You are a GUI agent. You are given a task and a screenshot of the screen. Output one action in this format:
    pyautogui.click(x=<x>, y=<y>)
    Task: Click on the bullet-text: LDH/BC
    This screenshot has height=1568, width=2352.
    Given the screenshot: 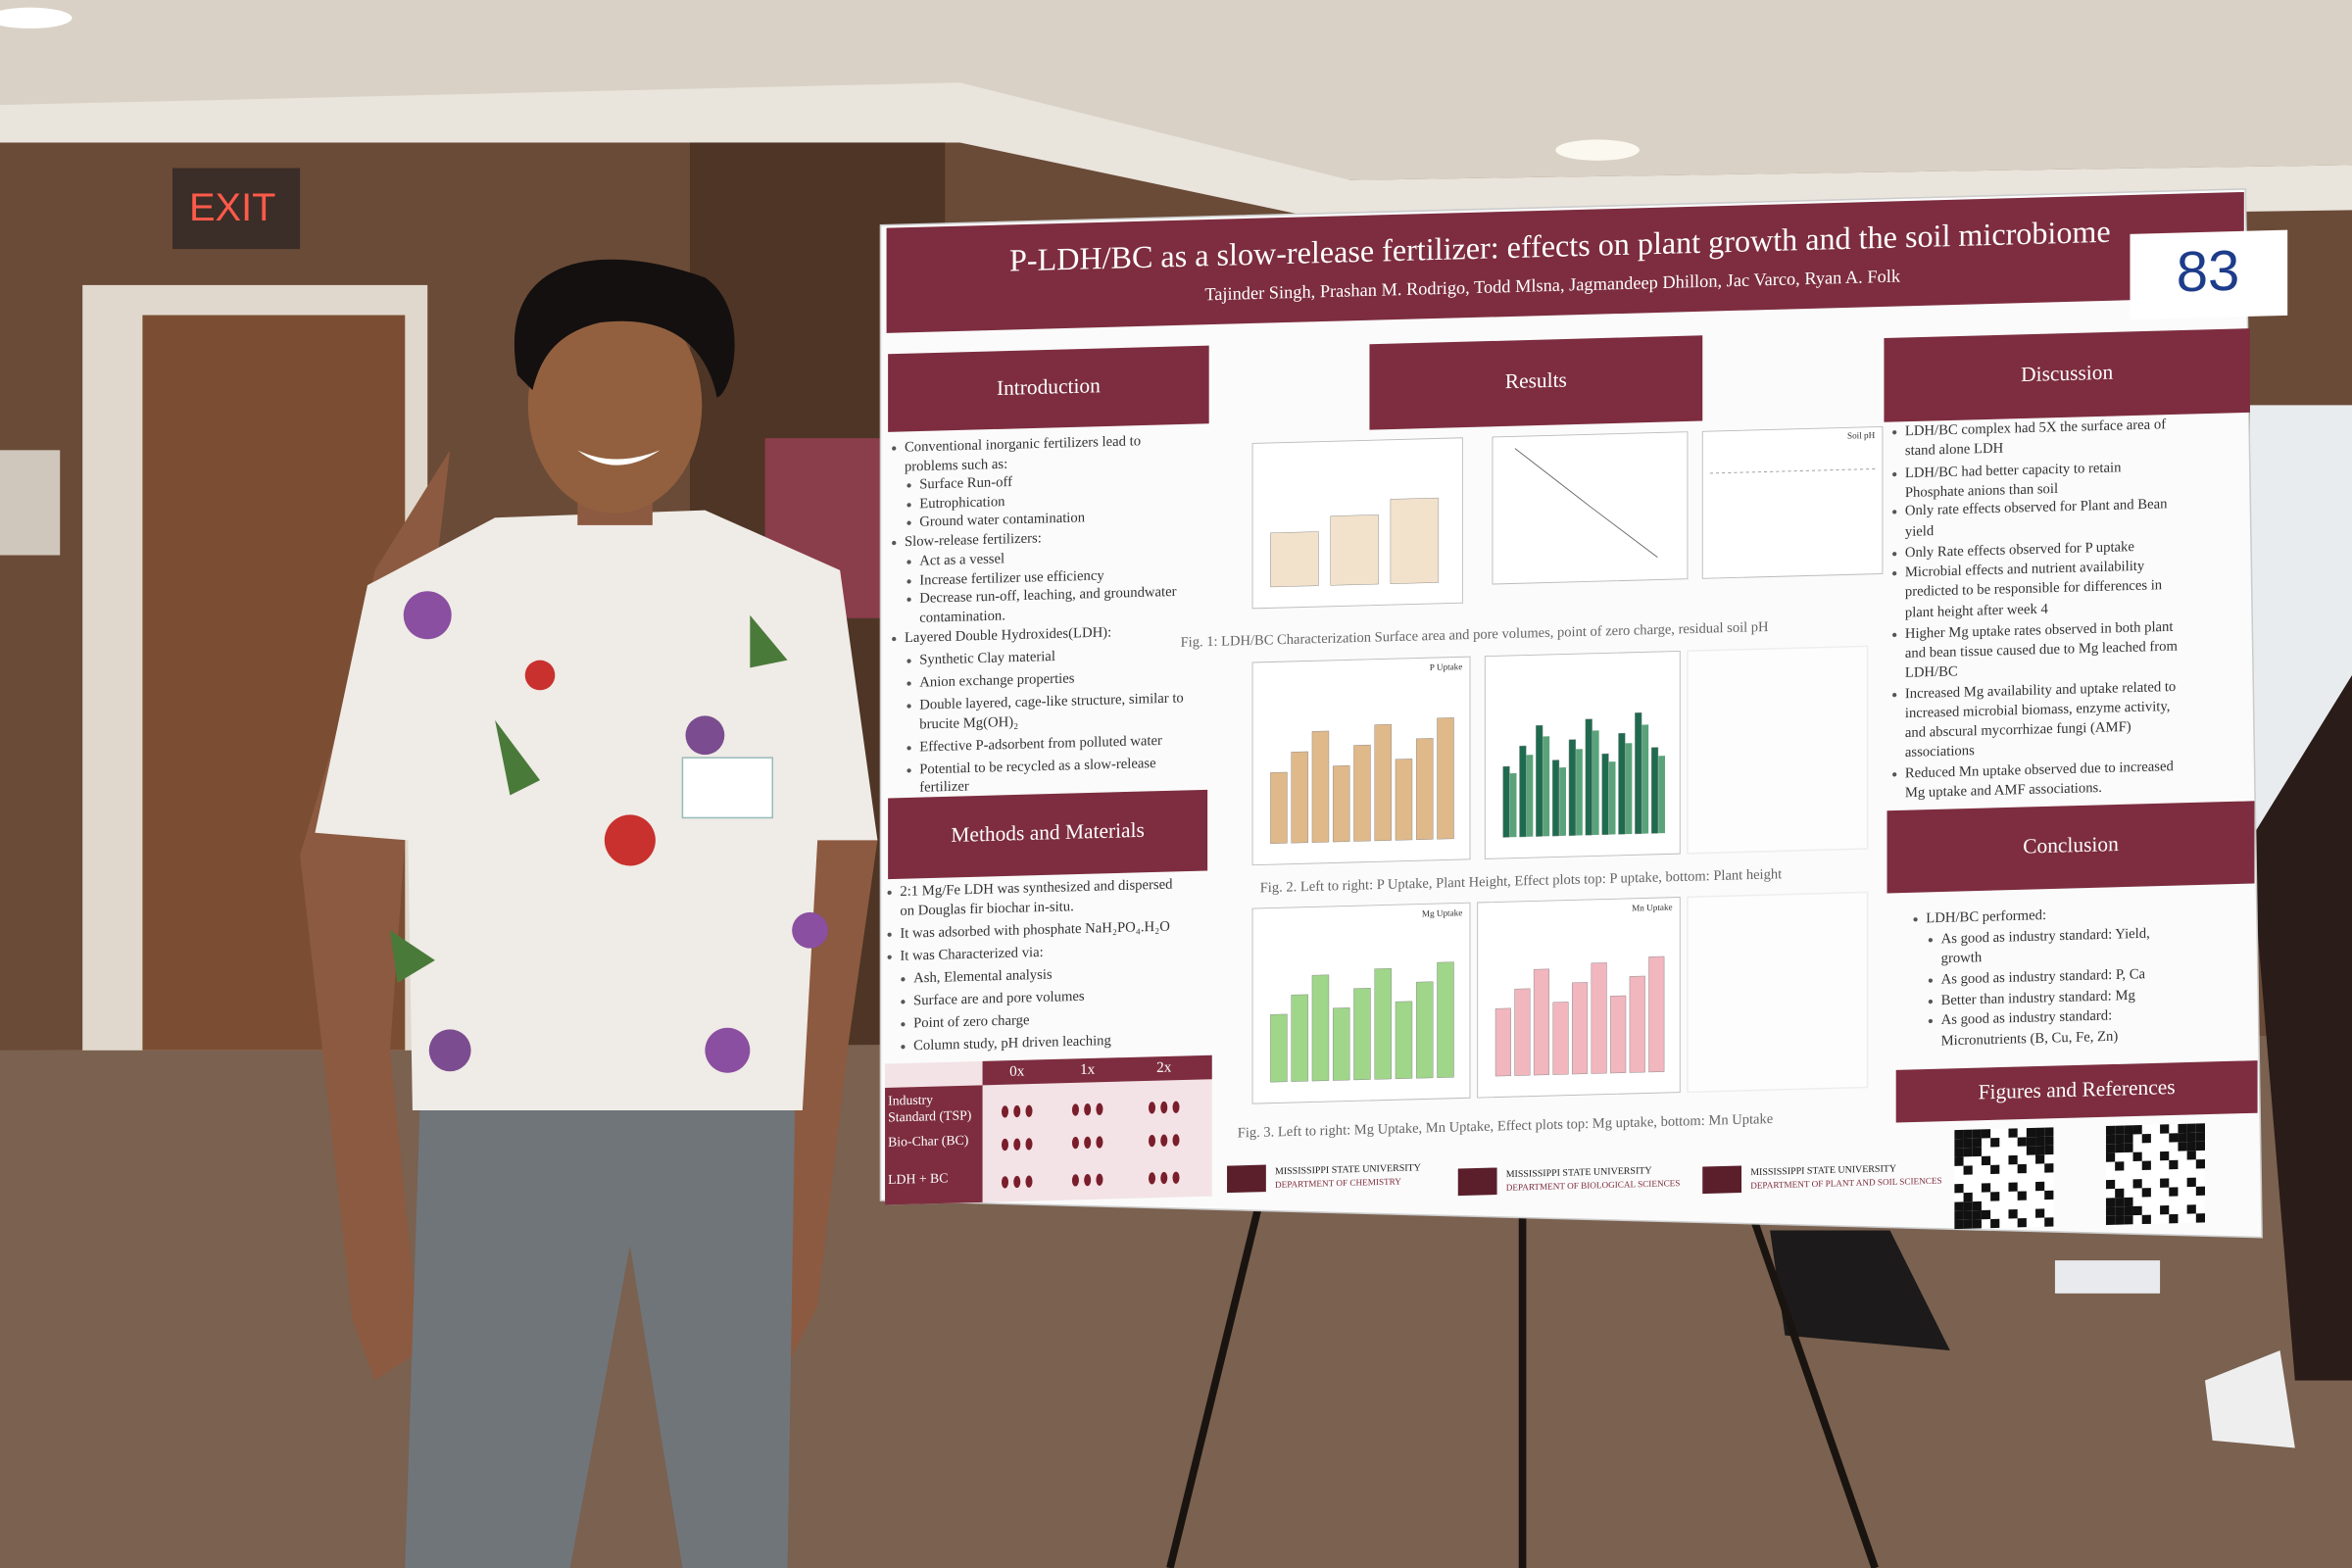 What is the action you would take?
    pyautogui.click(x=1931, y=671)
    